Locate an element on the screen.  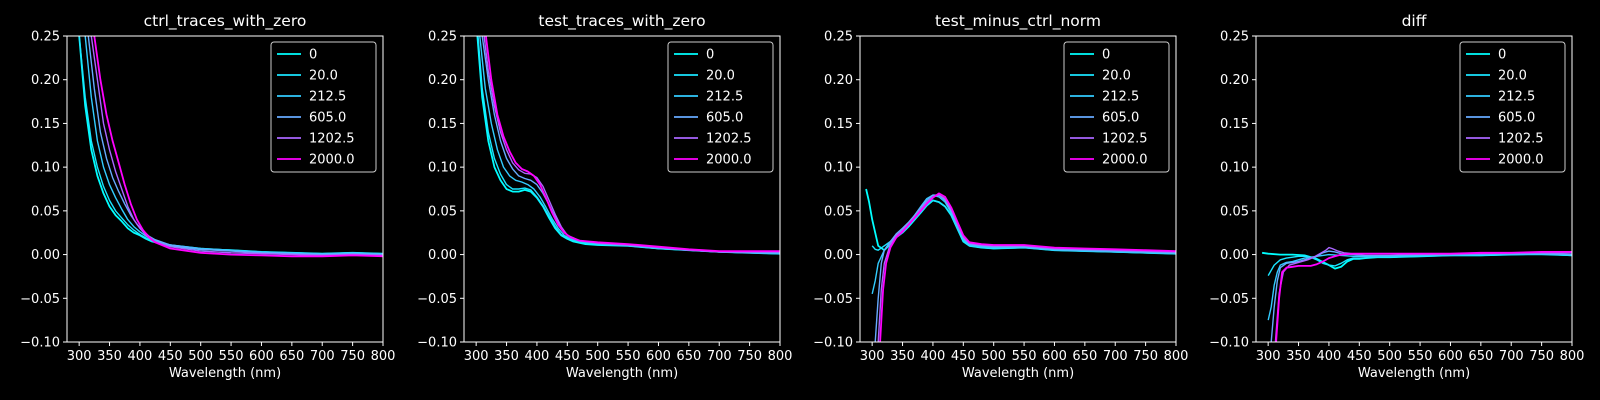
chart-title: test_minus_ctrl_norm is located at coordinates (1018, 21).